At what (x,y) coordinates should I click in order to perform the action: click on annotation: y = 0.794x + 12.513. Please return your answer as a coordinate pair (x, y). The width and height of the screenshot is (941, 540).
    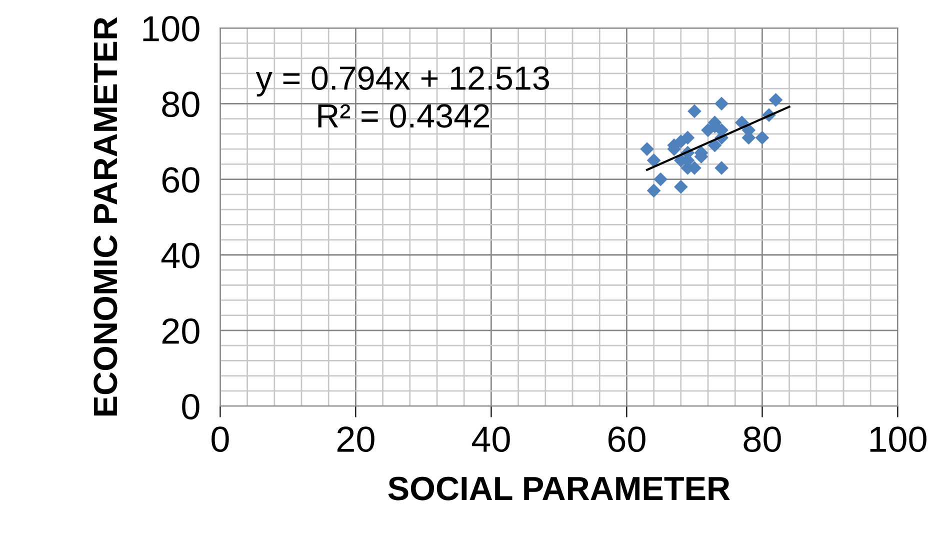
    Looking at the image, I should click on (403, 81).